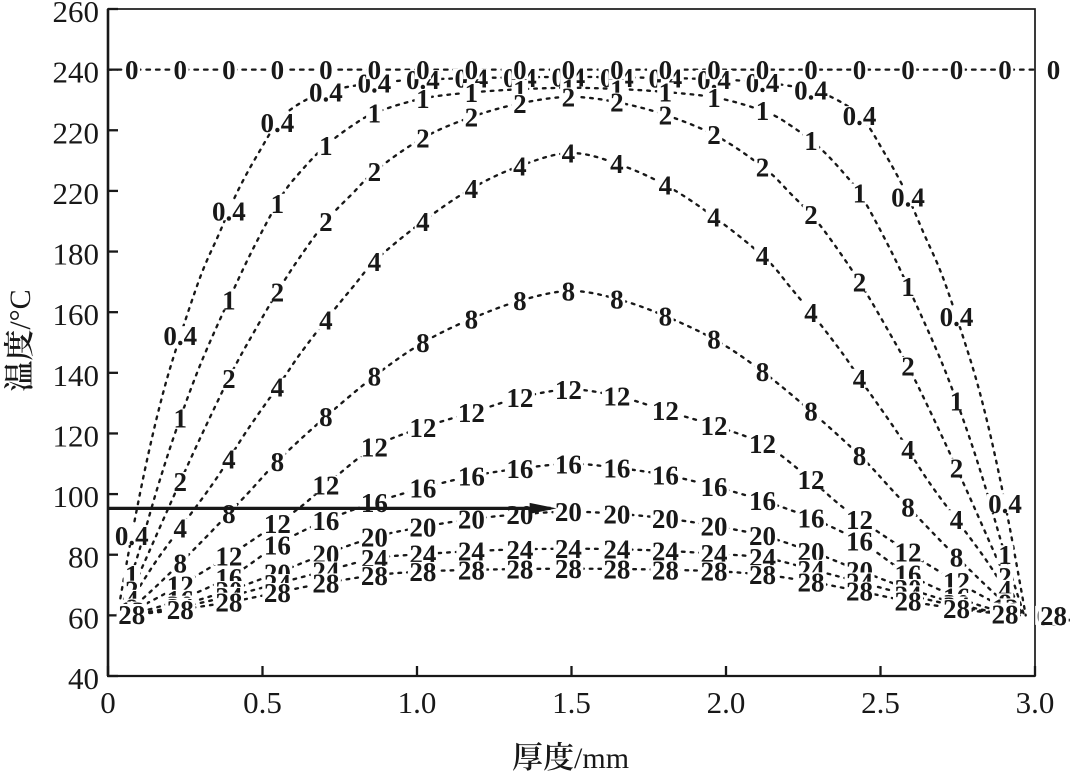 This screenshot has width=1071, height=778. What do you see at coordinates (570, 758) in the screenshot?
I see `x-axis-title: / m m` at bounding box center [570, 758].